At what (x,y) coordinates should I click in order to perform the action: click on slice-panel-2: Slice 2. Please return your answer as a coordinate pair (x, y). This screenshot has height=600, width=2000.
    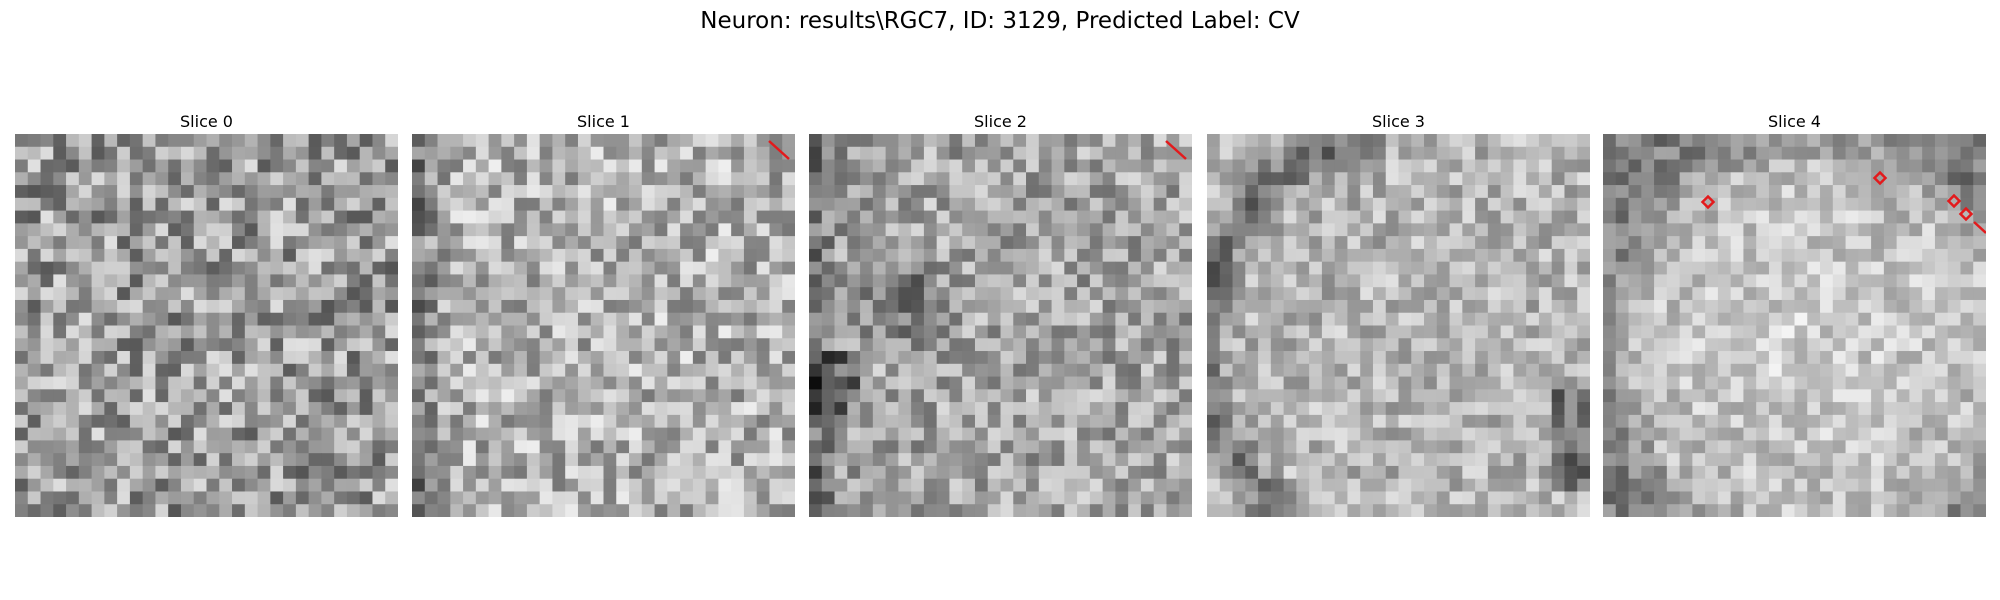
    Looking at the image, I should click on (1000, 313).